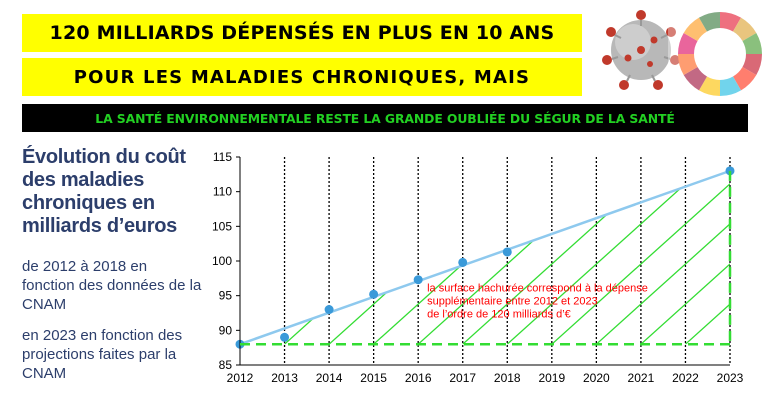 This screenshot has width=768, height=402. I want to click on headline-banner-line2: POUR LES MALADIES CHRONIQUES, MAIS, so click(302, 77).